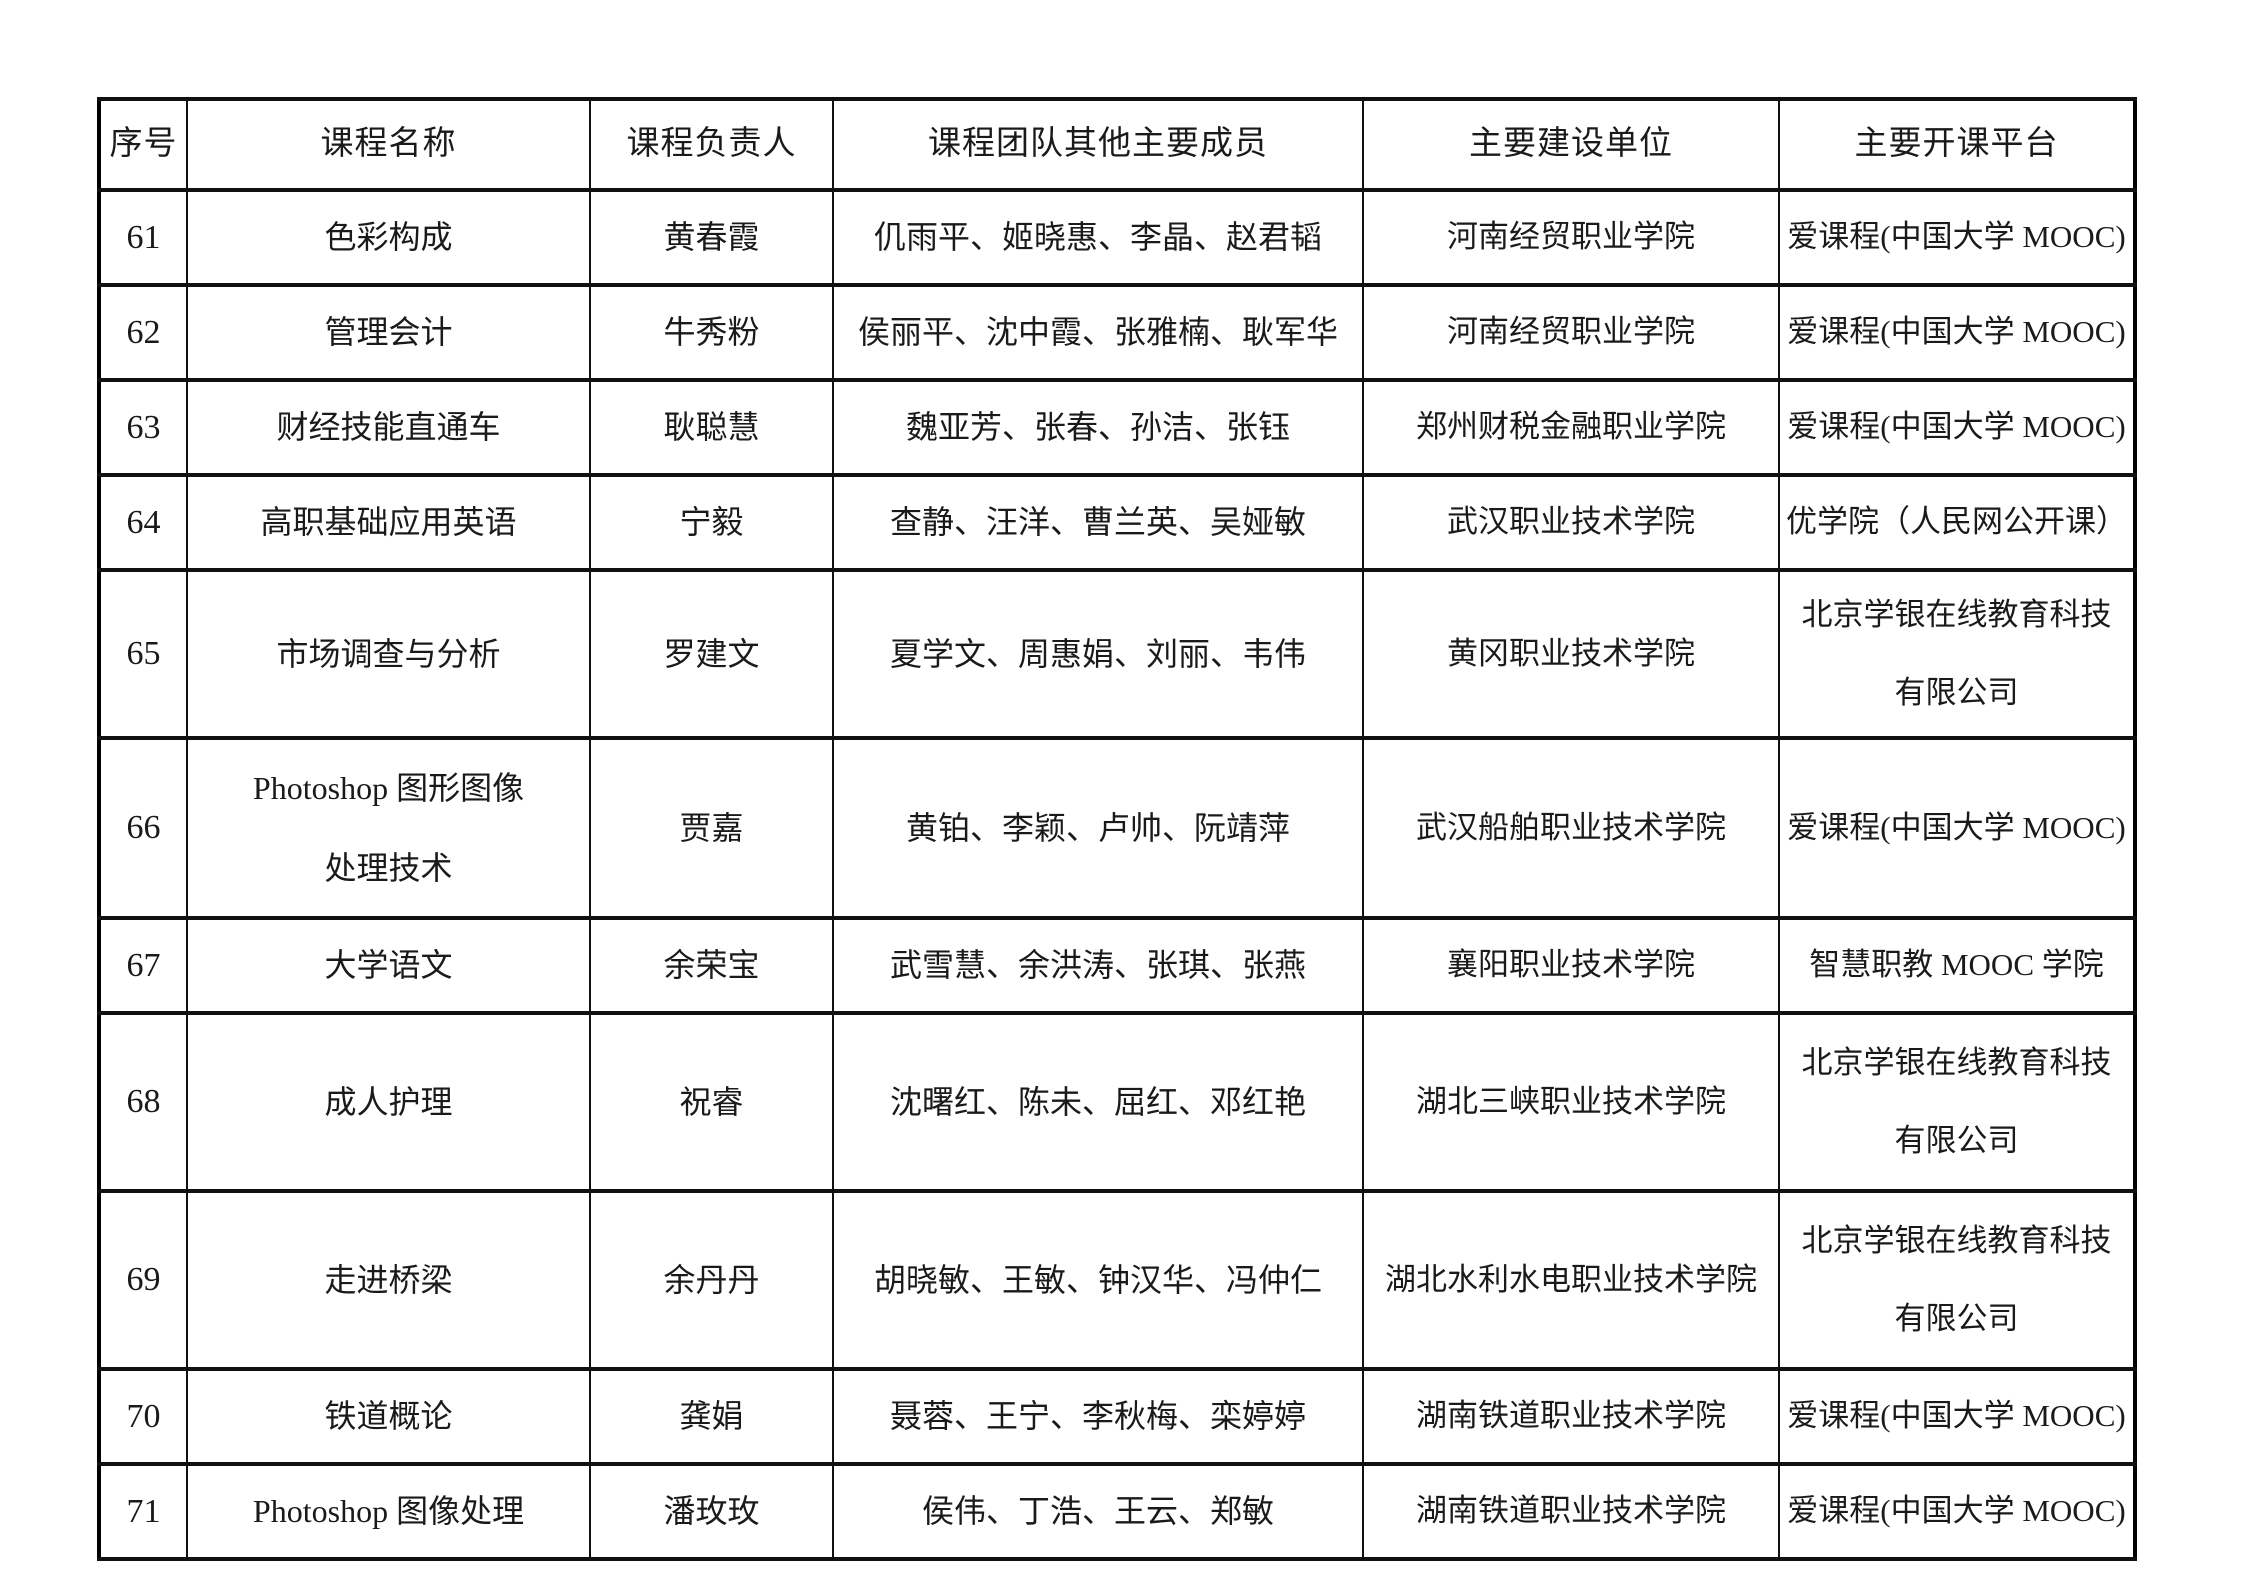 Image resolution: width=2244 pixels, height=1586 pixels. Describe the element at coordinates (388, 1416) in the screenshot. I see `cell-course-name: 铁道概论` at that location.